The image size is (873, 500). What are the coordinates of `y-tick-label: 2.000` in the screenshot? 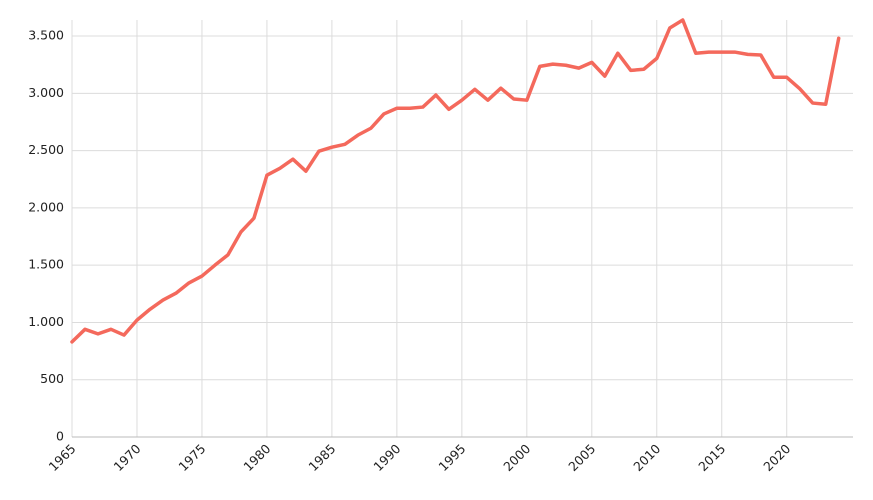 It's located at (46, 206).